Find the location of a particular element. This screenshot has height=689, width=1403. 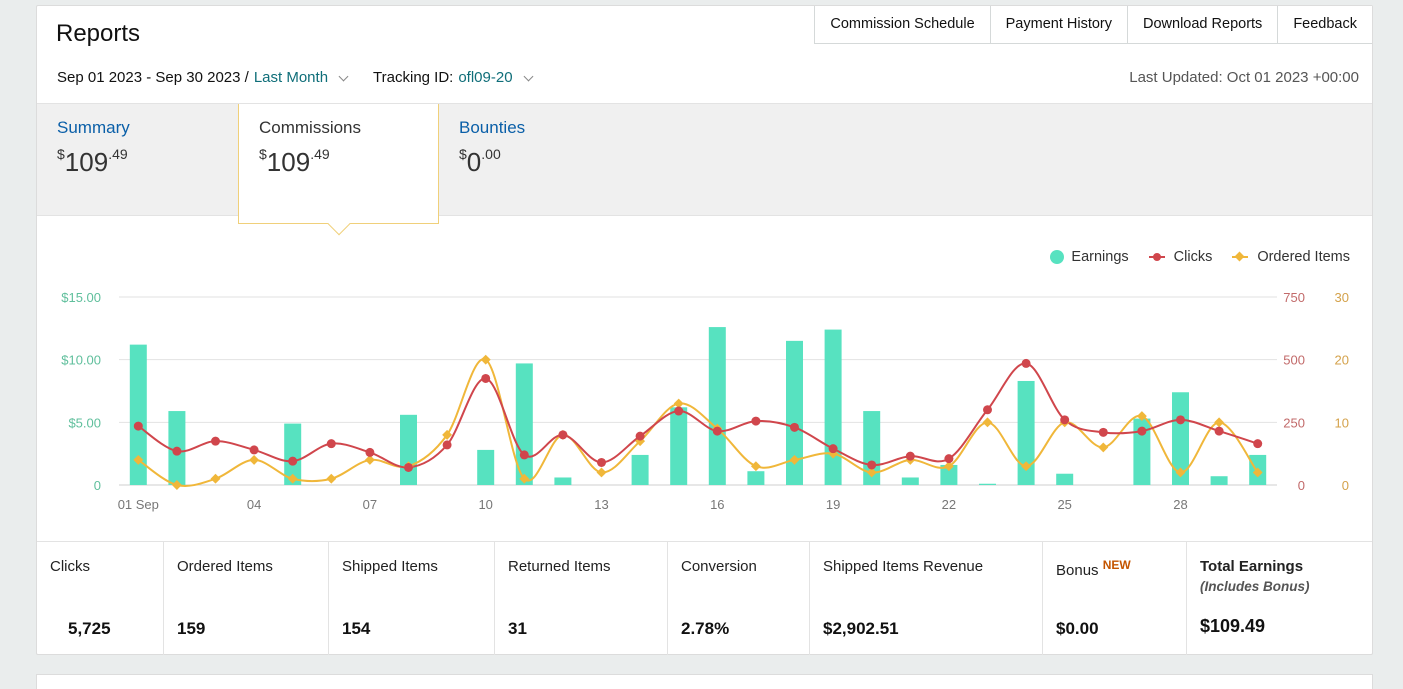

payment-history-button: Payment History is located at coordinates (1058, 25).